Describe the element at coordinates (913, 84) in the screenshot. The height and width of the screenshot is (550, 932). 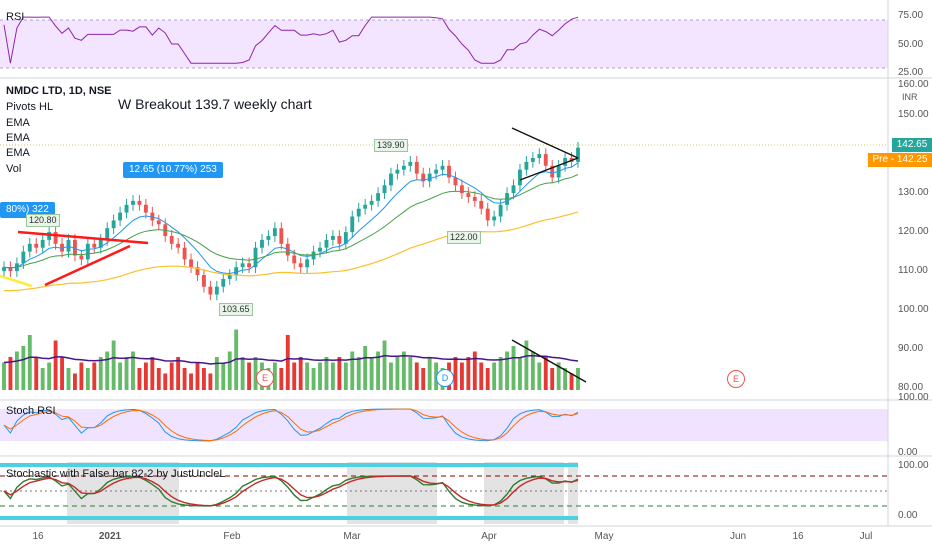
I see `price-tick-160: 160.00` at that location.